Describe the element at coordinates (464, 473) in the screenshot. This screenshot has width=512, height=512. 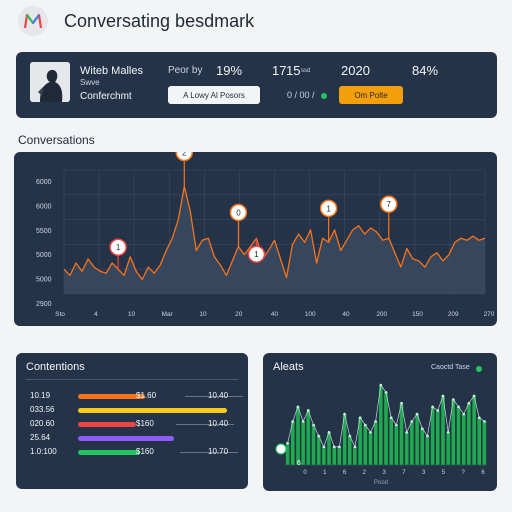
I see `alert-x-tick: ?` at that location.